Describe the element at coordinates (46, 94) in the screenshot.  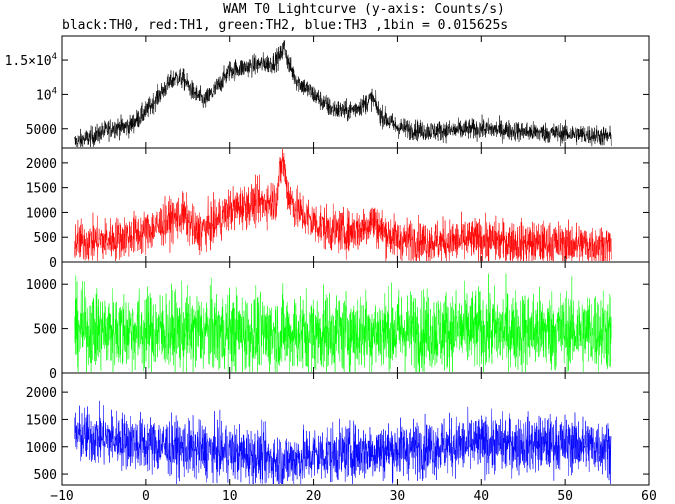
I see `y-tick-label: 104` at that location.